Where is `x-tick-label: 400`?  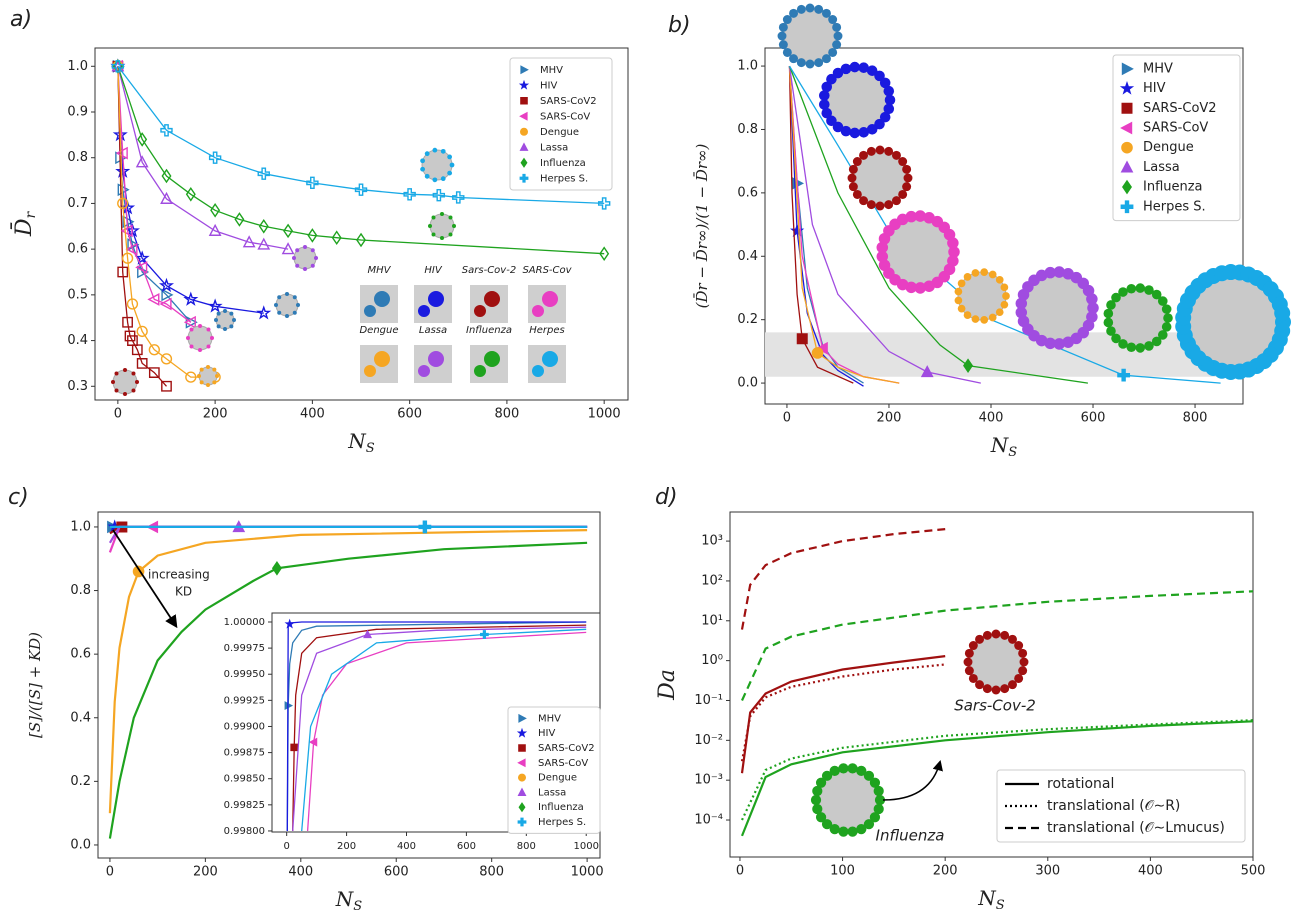
x-tick-label: 400 is located at coordinates (300, 872).